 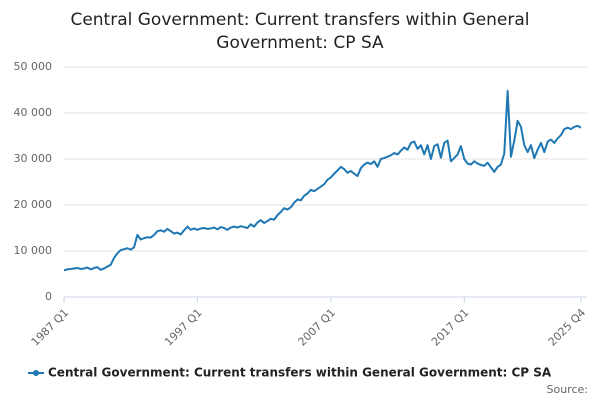 I want to click on chart-title: Government: CP SA, so click(x=300, y=43).